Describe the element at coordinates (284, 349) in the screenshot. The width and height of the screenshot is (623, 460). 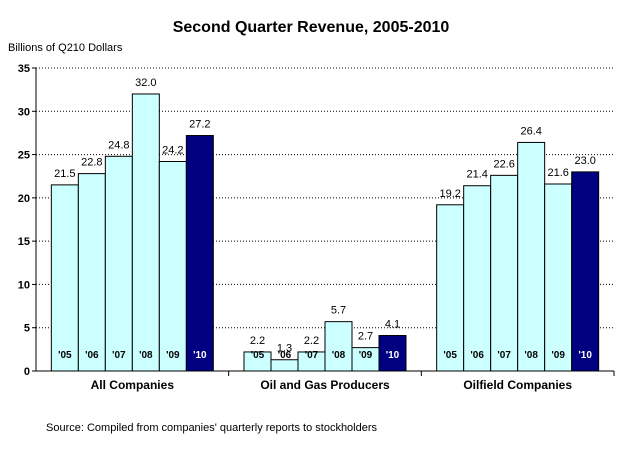
I see `bar-value-label: 1.3` at that location.